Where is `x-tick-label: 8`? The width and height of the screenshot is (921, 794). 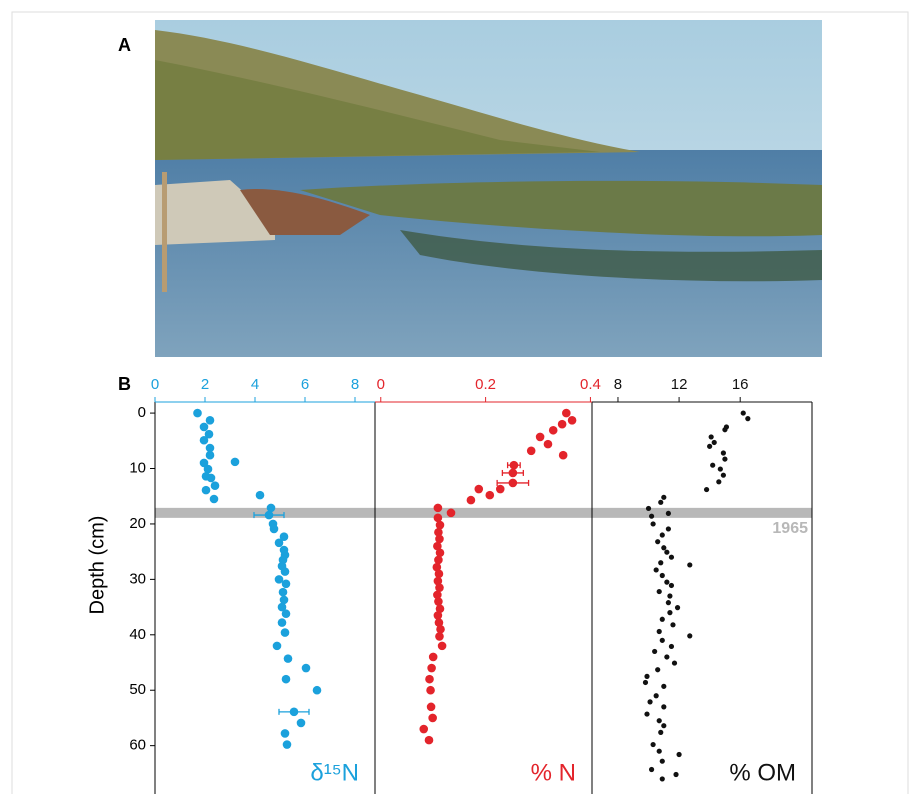 x-tick-label: 8 is located at coordinates (618, 384).